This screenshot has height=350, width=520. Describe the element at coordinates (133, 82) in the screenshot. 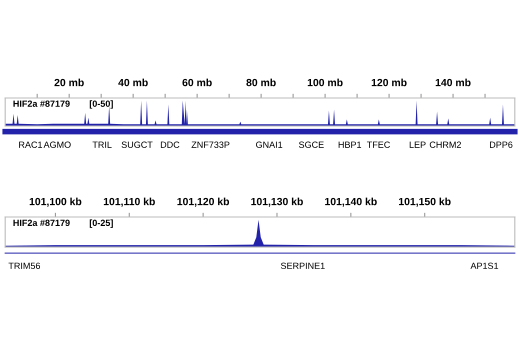

I see `x-tick-label: 40 mb` at that location.